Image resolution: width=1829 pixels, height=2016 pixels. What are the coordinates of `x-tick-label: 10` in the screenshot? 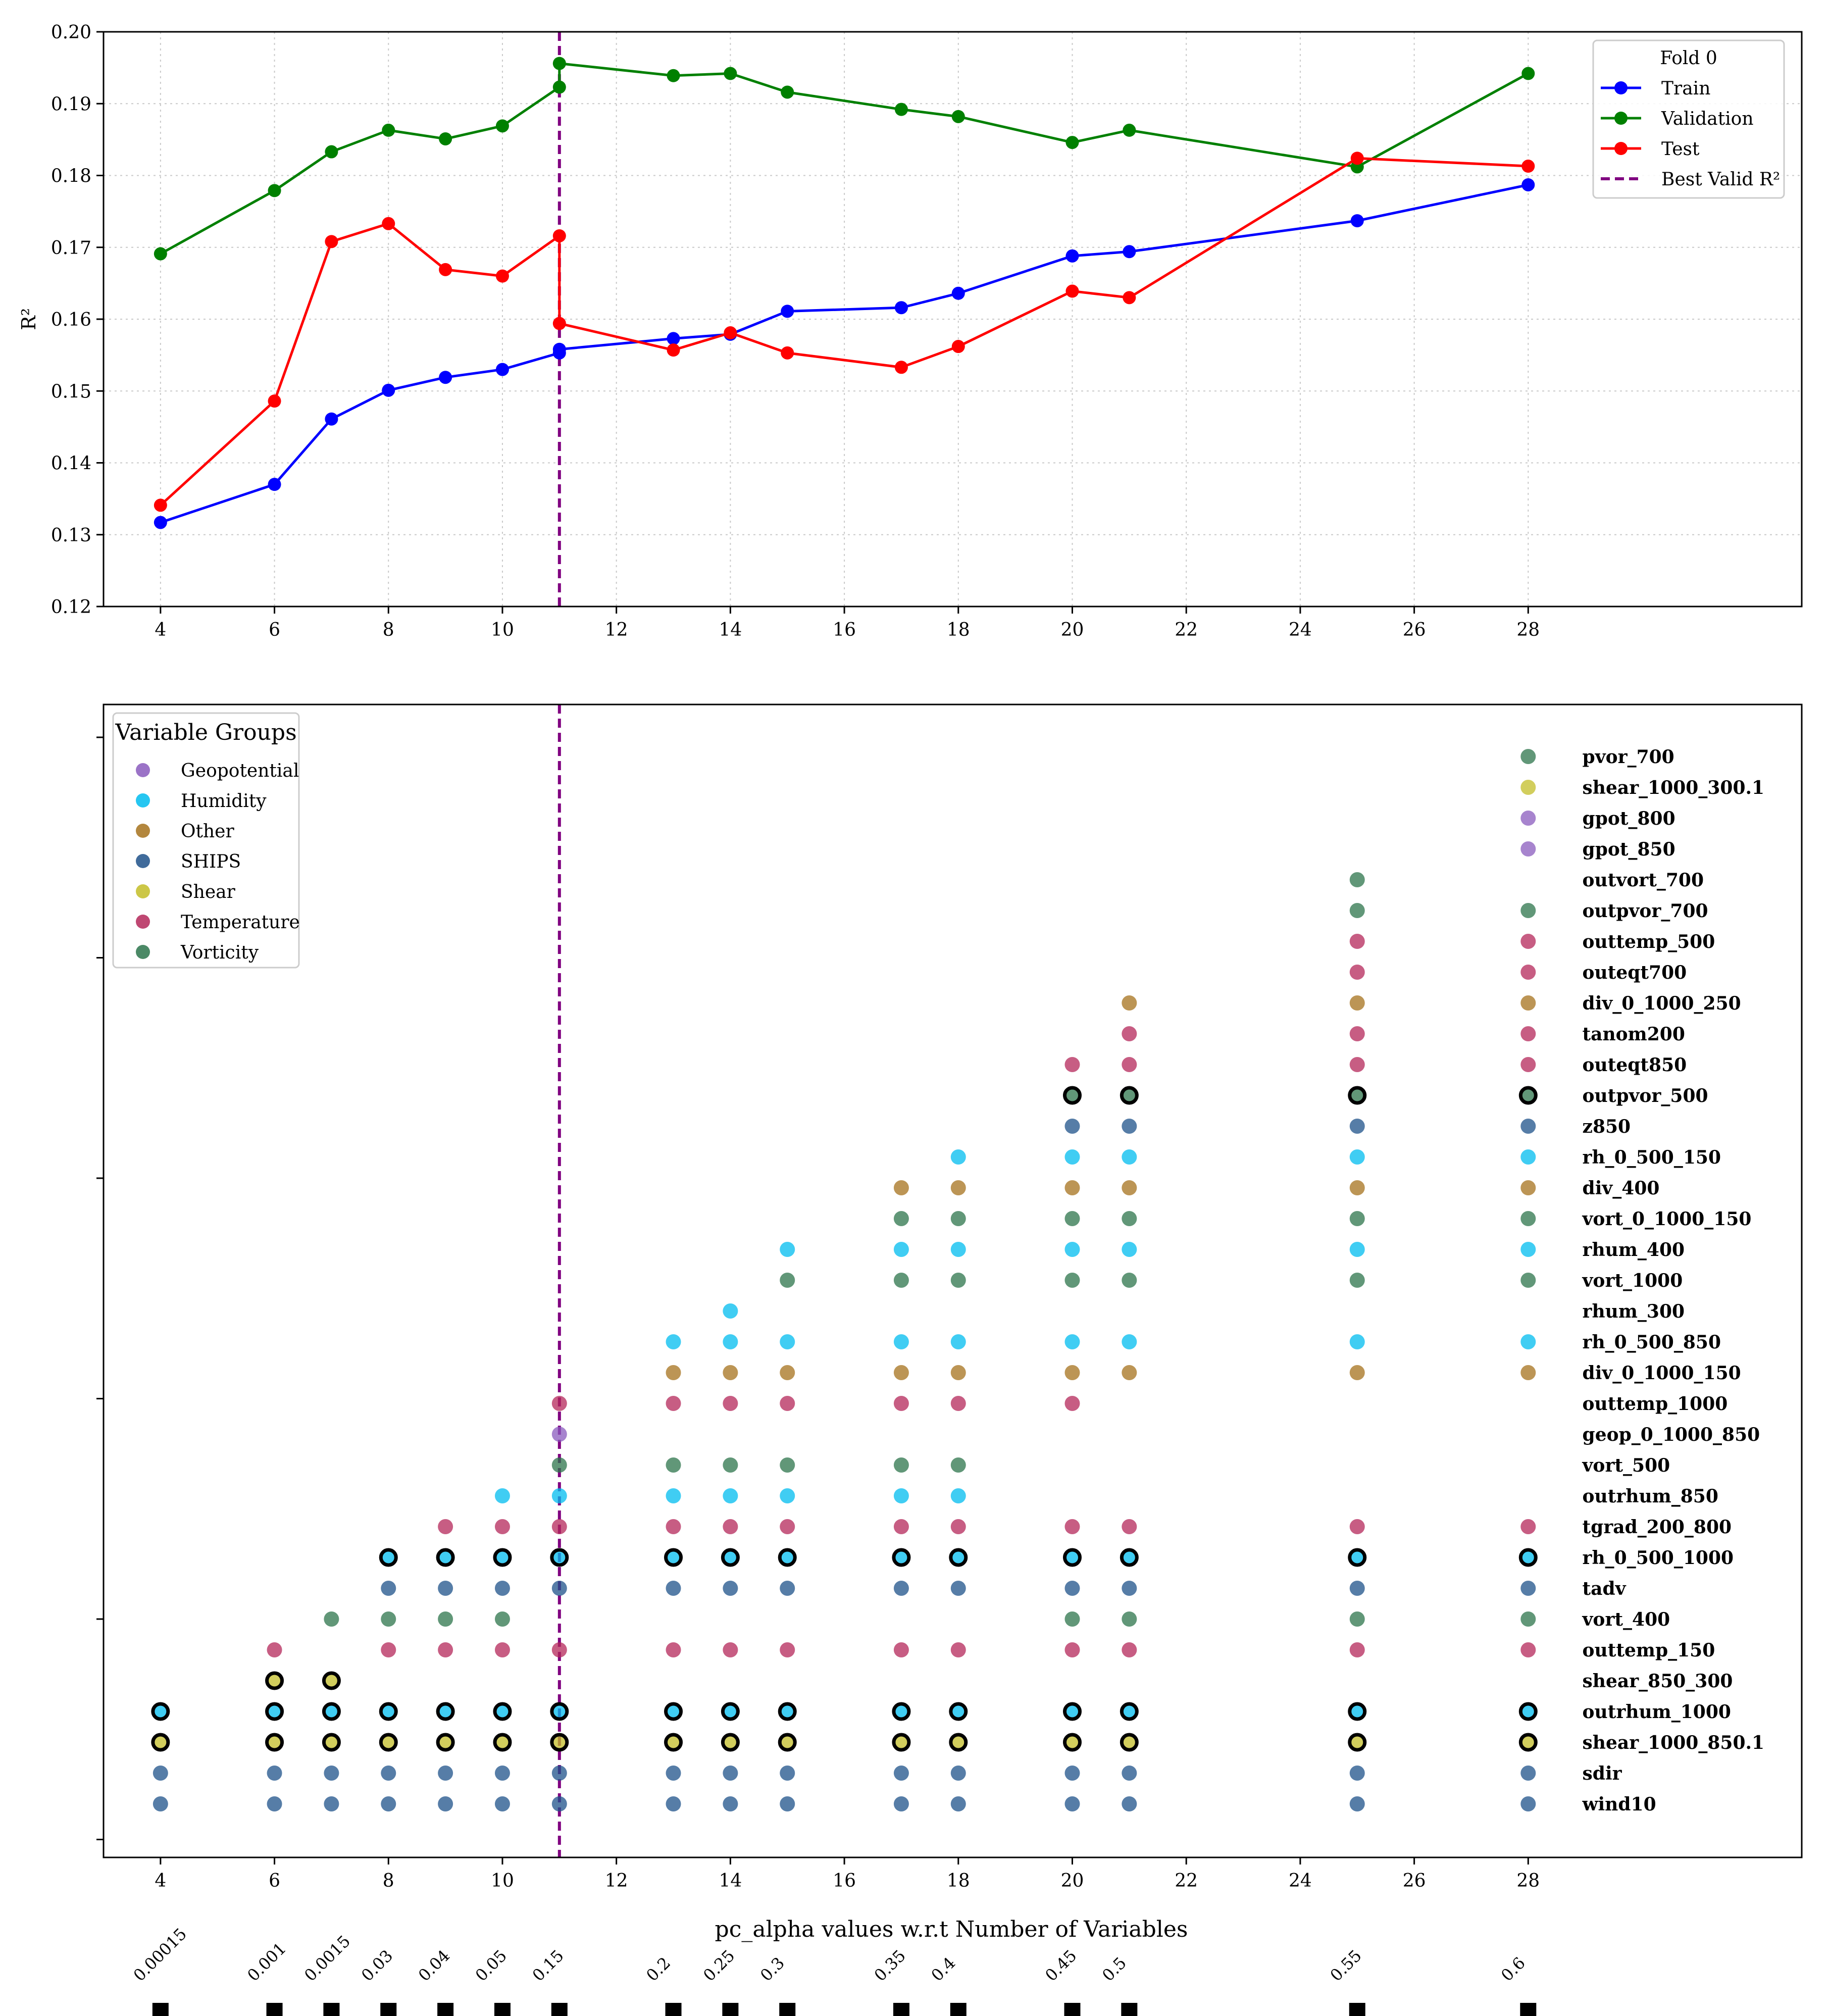 It's located at (502, 630).